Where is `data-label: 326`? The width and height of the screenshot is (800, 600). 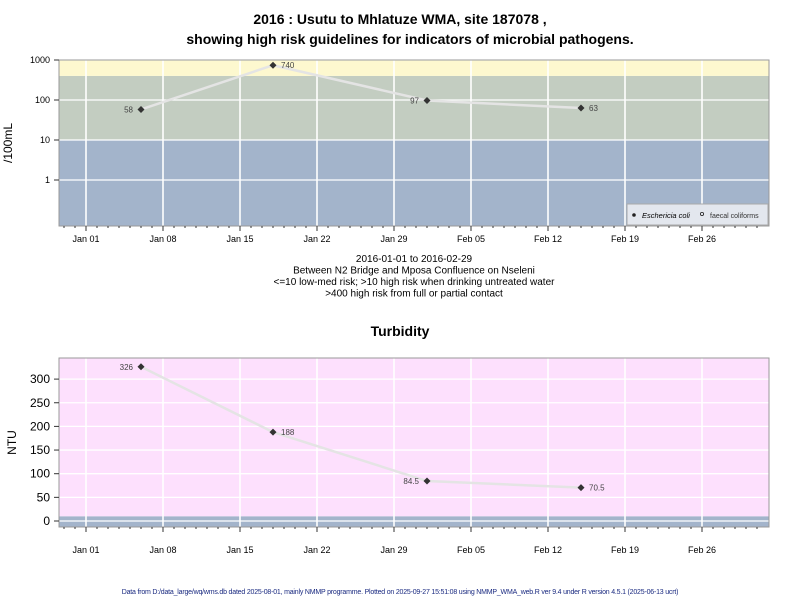 data-label: 326 is located at coordinates (127, 367).